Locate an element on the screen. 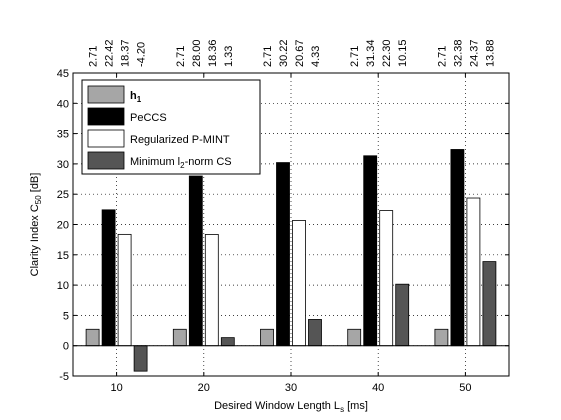 The width and height of the screenshot is (561, 420). legend-label: PeCCS is located at coordinates (148, 118).